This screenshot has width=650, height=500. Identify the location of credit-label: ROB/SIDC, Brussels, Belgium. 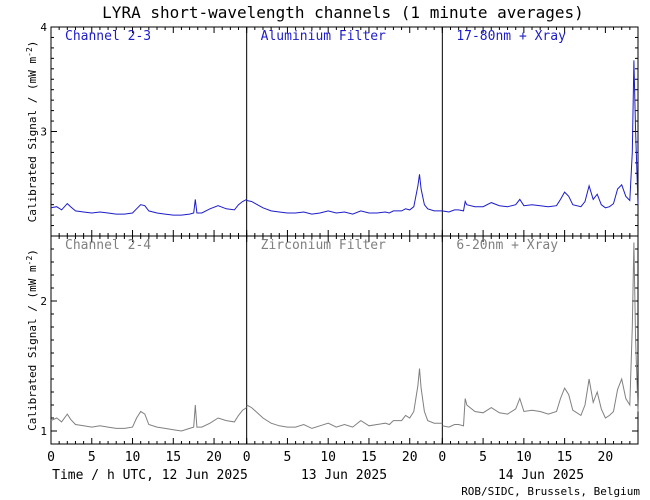
(550, 491).